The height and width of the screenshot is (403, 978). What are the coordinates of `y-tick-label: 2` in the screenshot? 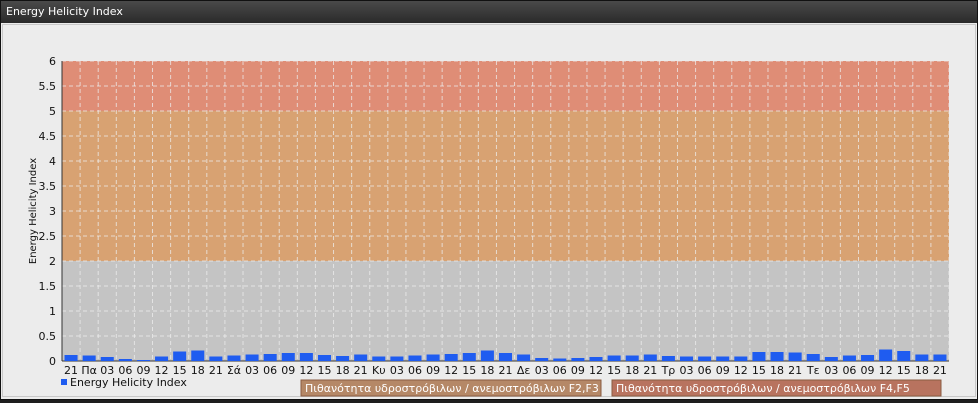 It's located at (52, 261).